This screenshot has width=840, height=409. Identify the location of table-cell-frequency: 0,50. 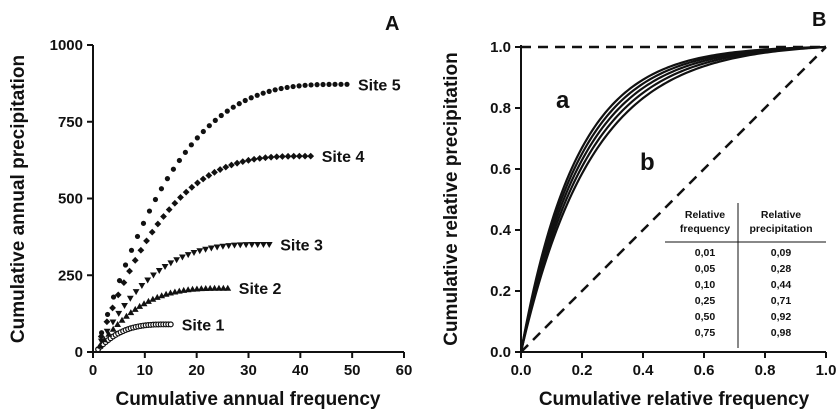
(705, 317).